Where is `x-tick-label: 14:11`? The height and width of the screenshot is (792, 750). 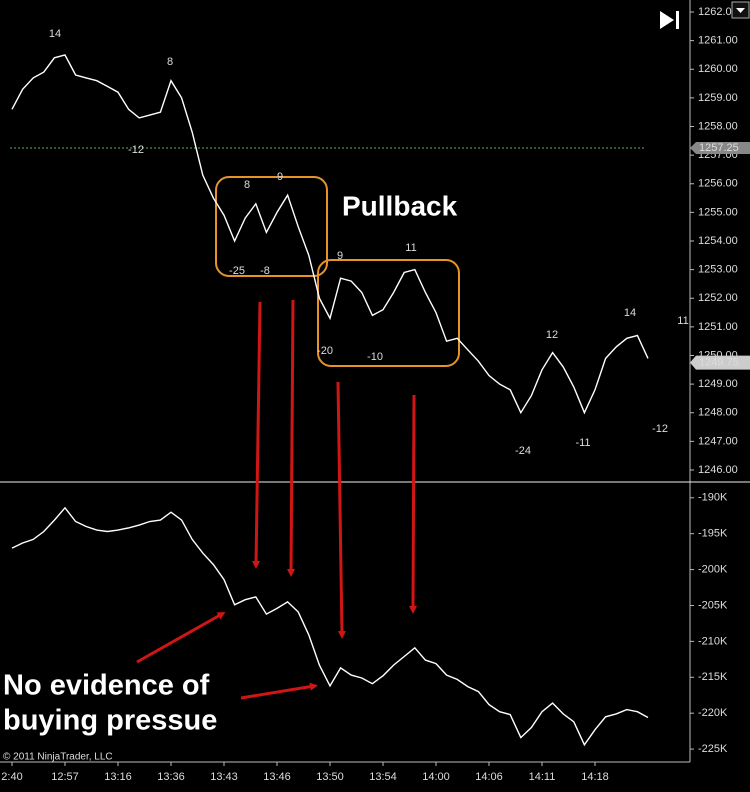 x-tick-label: 14:11 is located at coordinates (542, 777).